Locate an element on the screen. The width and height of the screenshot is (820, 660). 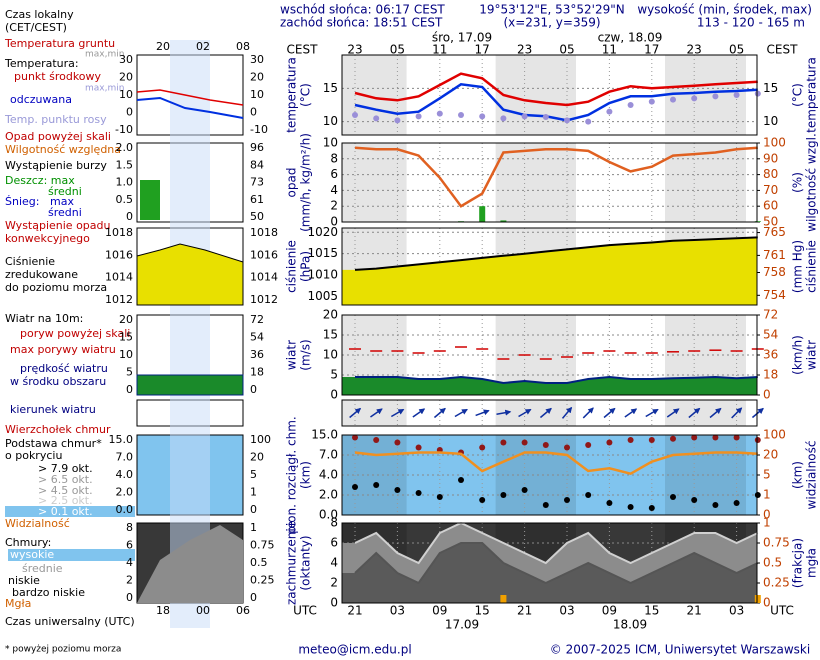
x-tick-label: 21 is located at coordinates (694, 611).